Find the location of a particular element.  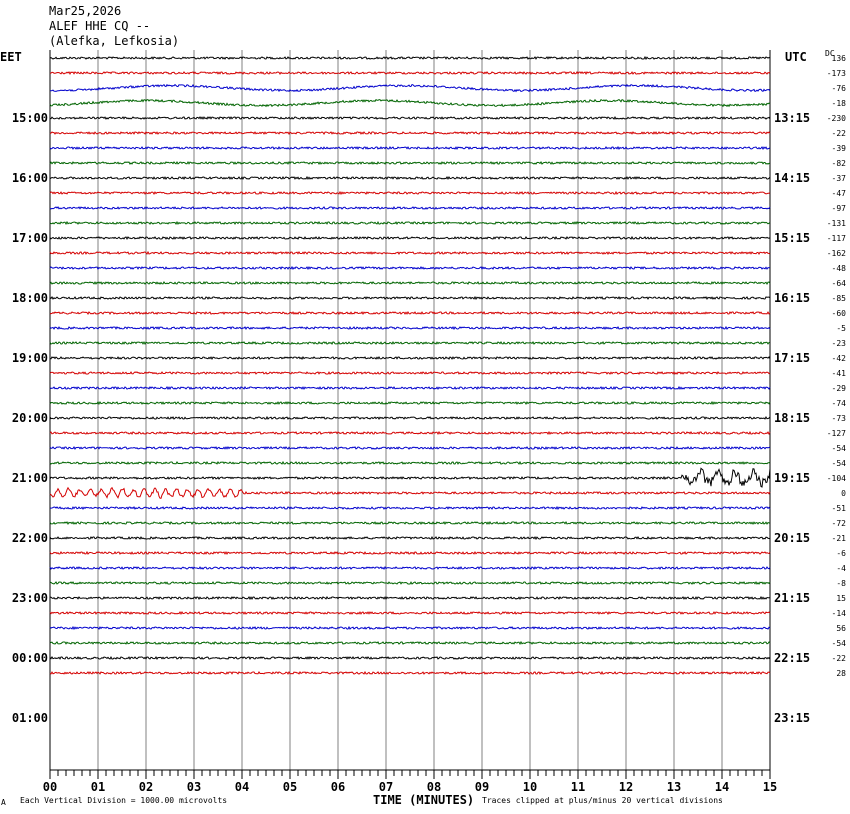

x-tick-label: 07 is located at coordinates (386, 787).